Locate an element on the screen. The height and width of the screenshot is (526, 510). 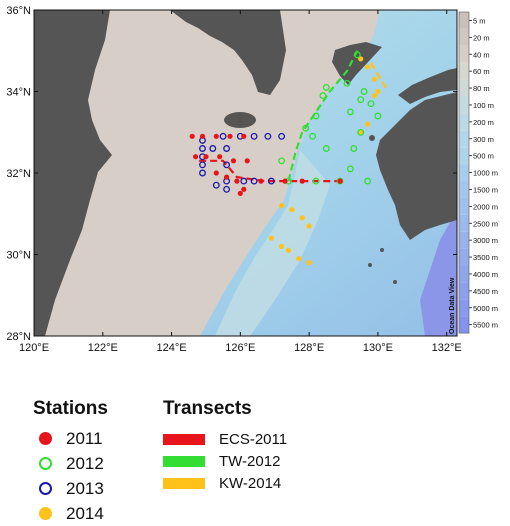
colorbar-label: 5 m is located at coordinates (479, 20).